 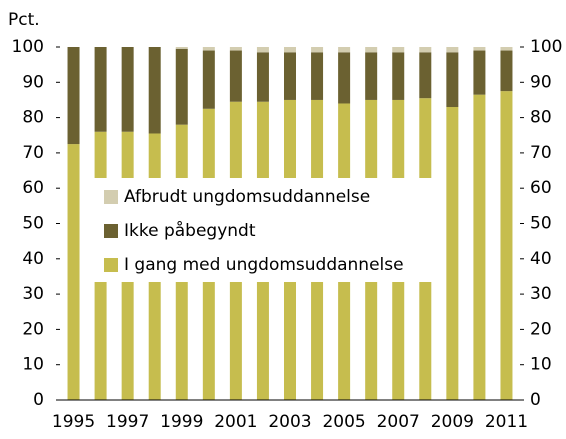 I want to click on y-tick-label: 0, so click(x=38, y=400).